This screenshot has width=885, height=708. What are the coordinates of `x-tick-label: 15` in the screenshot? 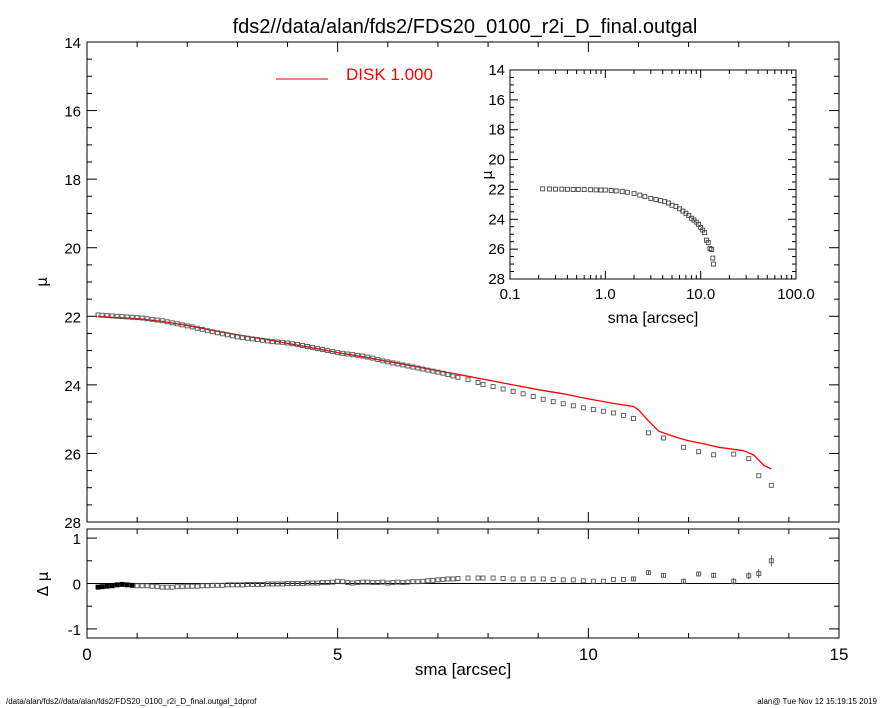 It's located at (839, 654).